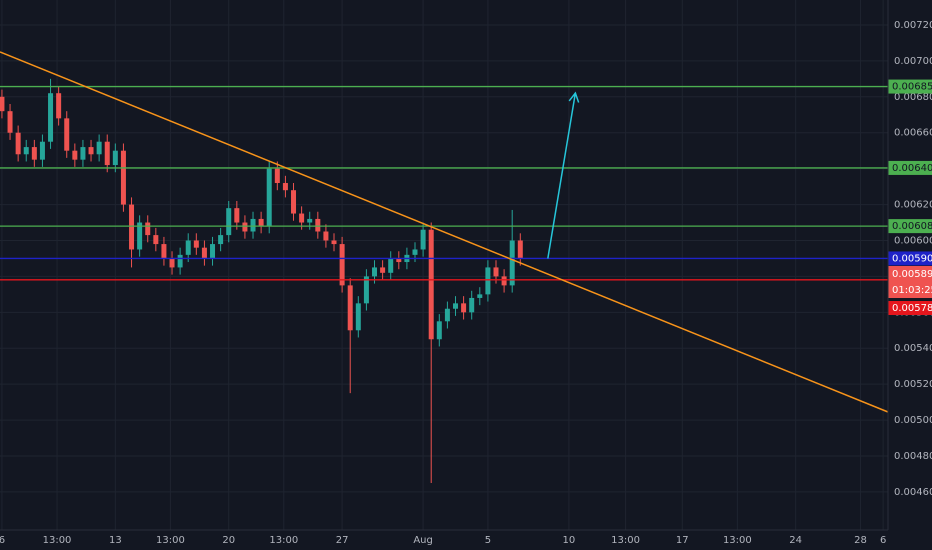 The height and width of the screenshot is (550, 932). What do you see at coordinates (913, 61) in the screenshot?
I see `y-tick-label: 0.007000` at bounding box center [913, 61].